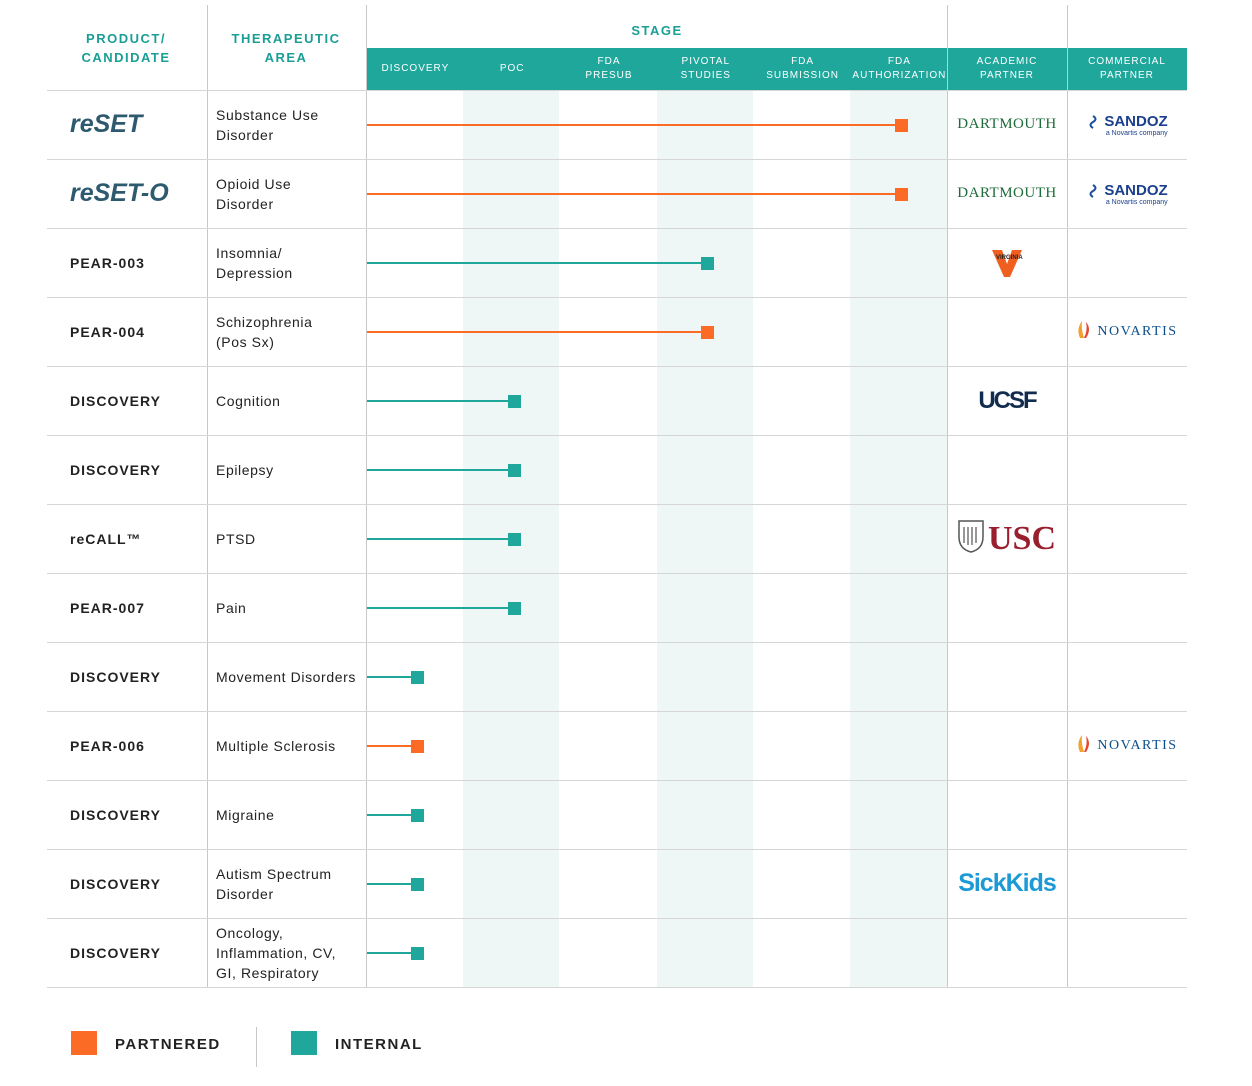 Image resolution: width=1252 pixels, height=1086 pixels. I want to click on academic-partner-name: VIRGINIA, so click(1009, 257).